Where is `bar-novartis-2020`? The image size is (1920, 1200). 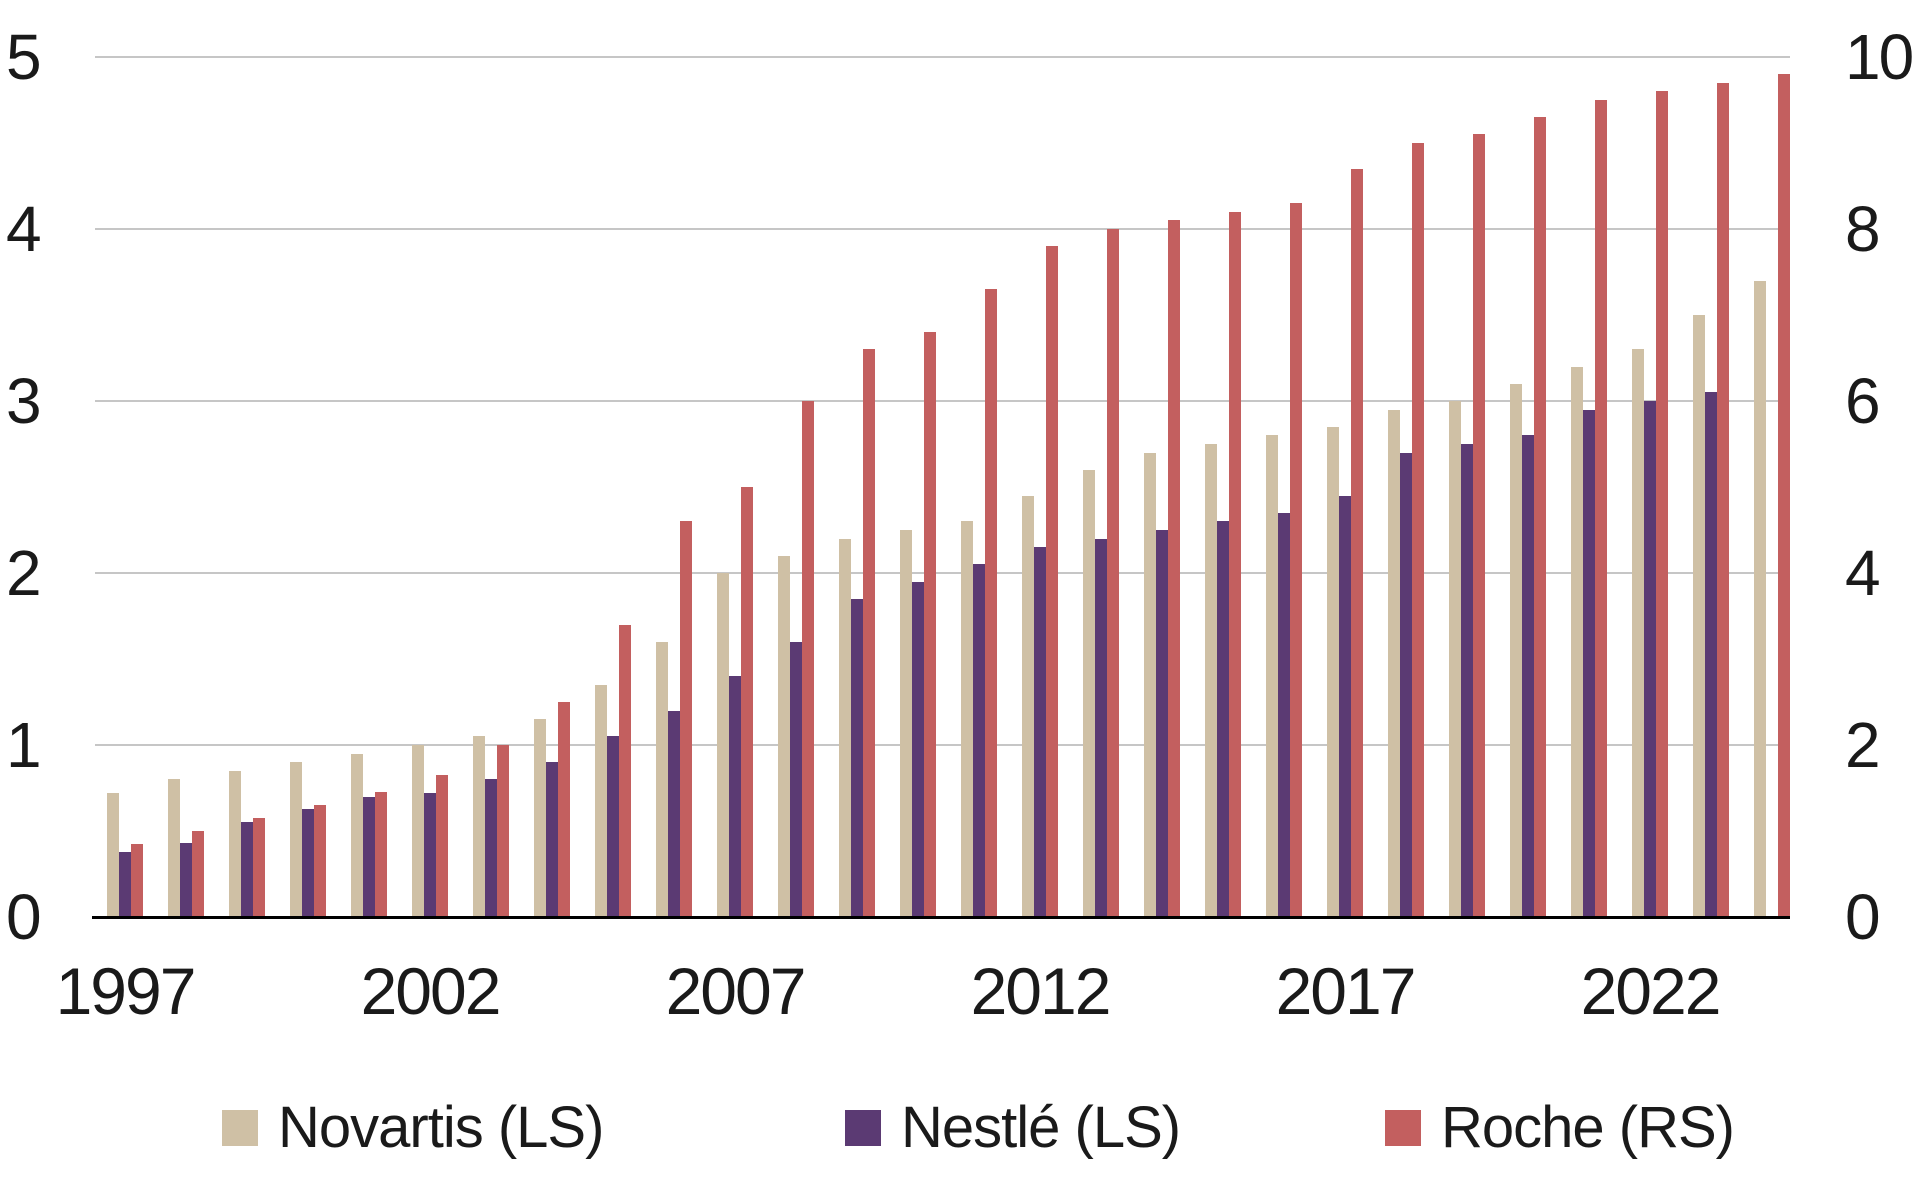
bar-novartis-2020 is located at coordinates (1516, 650).